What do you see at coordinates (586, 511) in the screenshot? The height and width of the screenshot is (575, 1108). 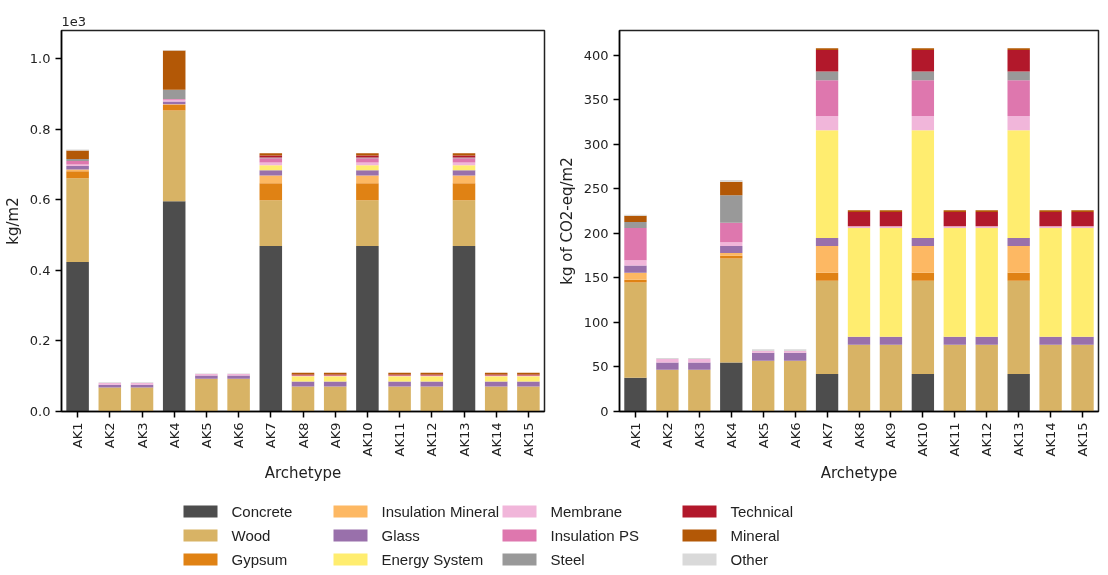 I see `legend-label: Membrane` at bounding box center [586, 511].